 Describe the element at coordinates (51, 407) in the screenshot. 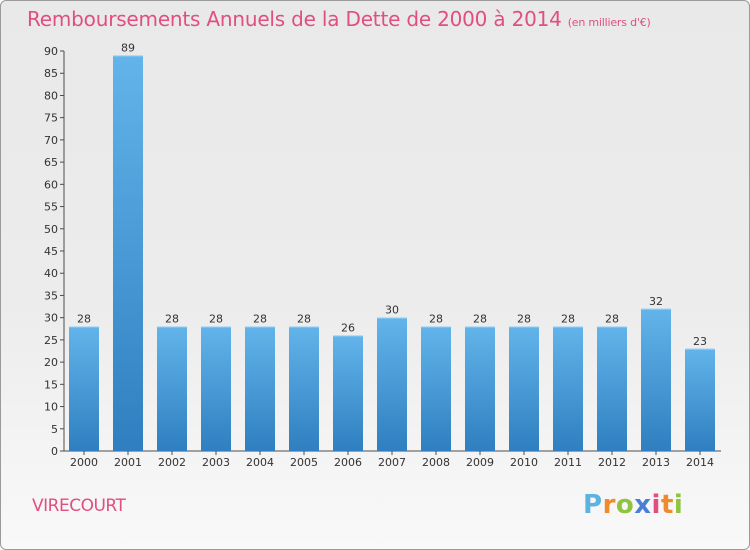

I see `y-tick-label: 10` at that location.